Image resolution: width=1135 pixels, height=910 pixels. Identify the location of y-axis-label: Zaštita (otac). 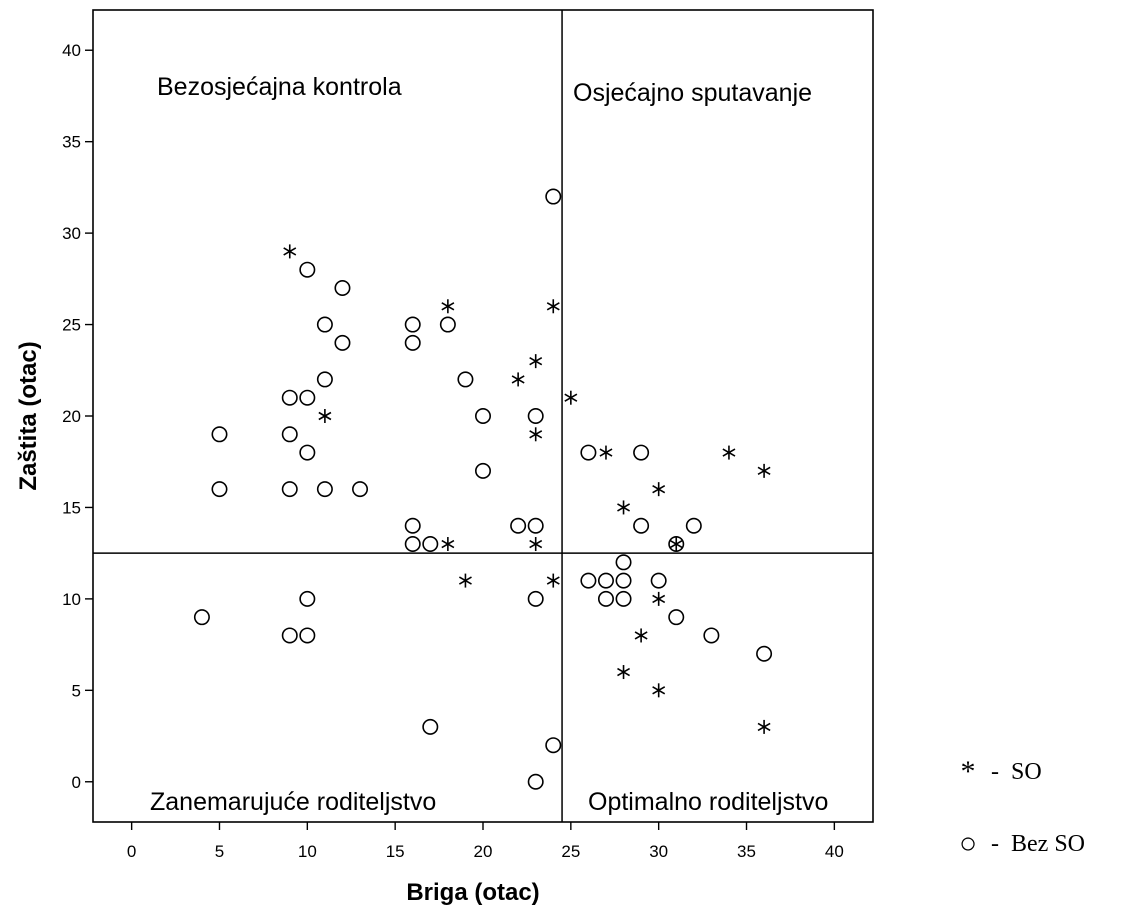
(28, 415).